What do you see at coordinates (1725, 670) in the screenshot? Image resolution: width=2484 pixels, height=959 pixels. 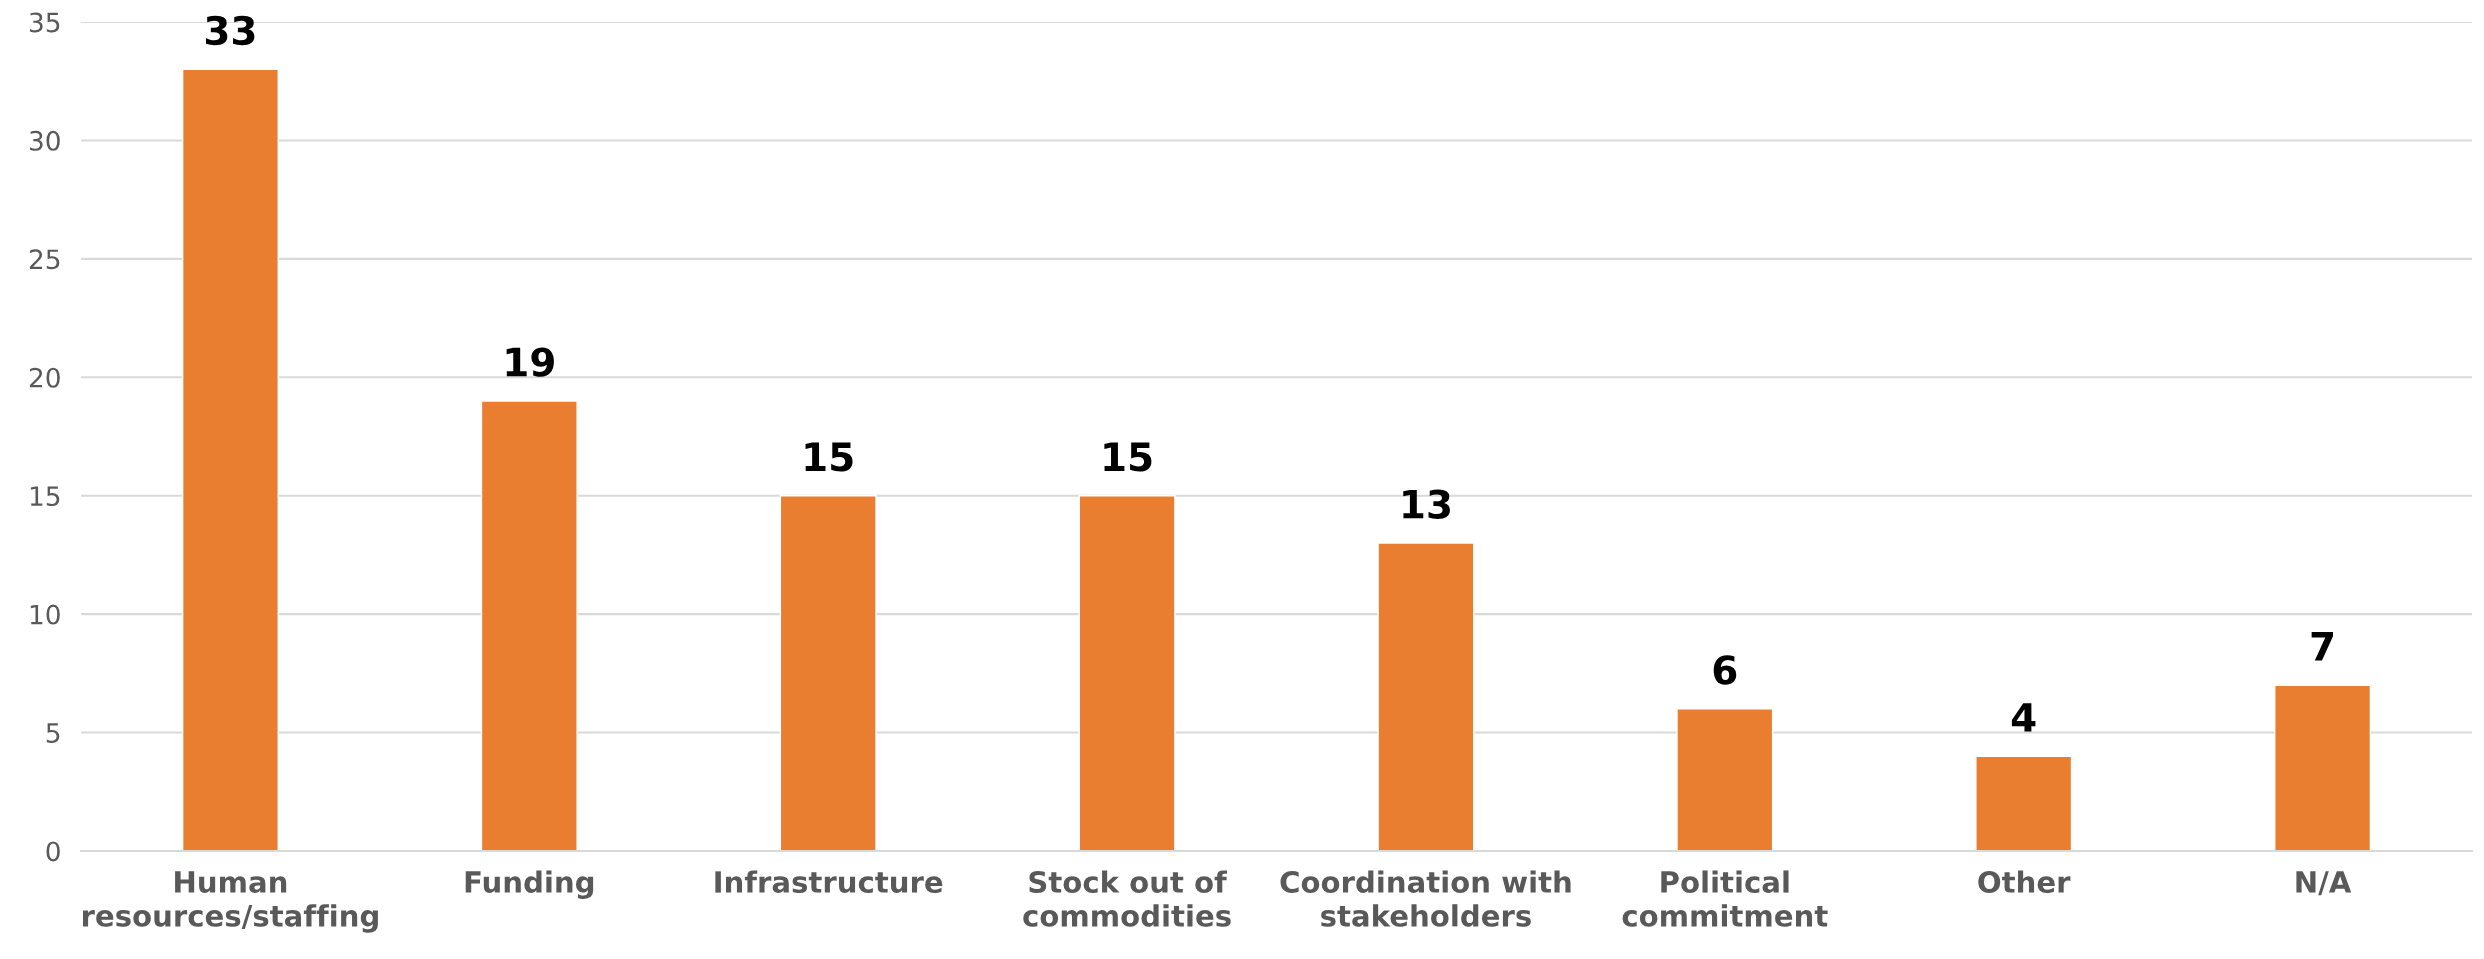 I see `data-label: 6` at bounding box center [1725, 670].